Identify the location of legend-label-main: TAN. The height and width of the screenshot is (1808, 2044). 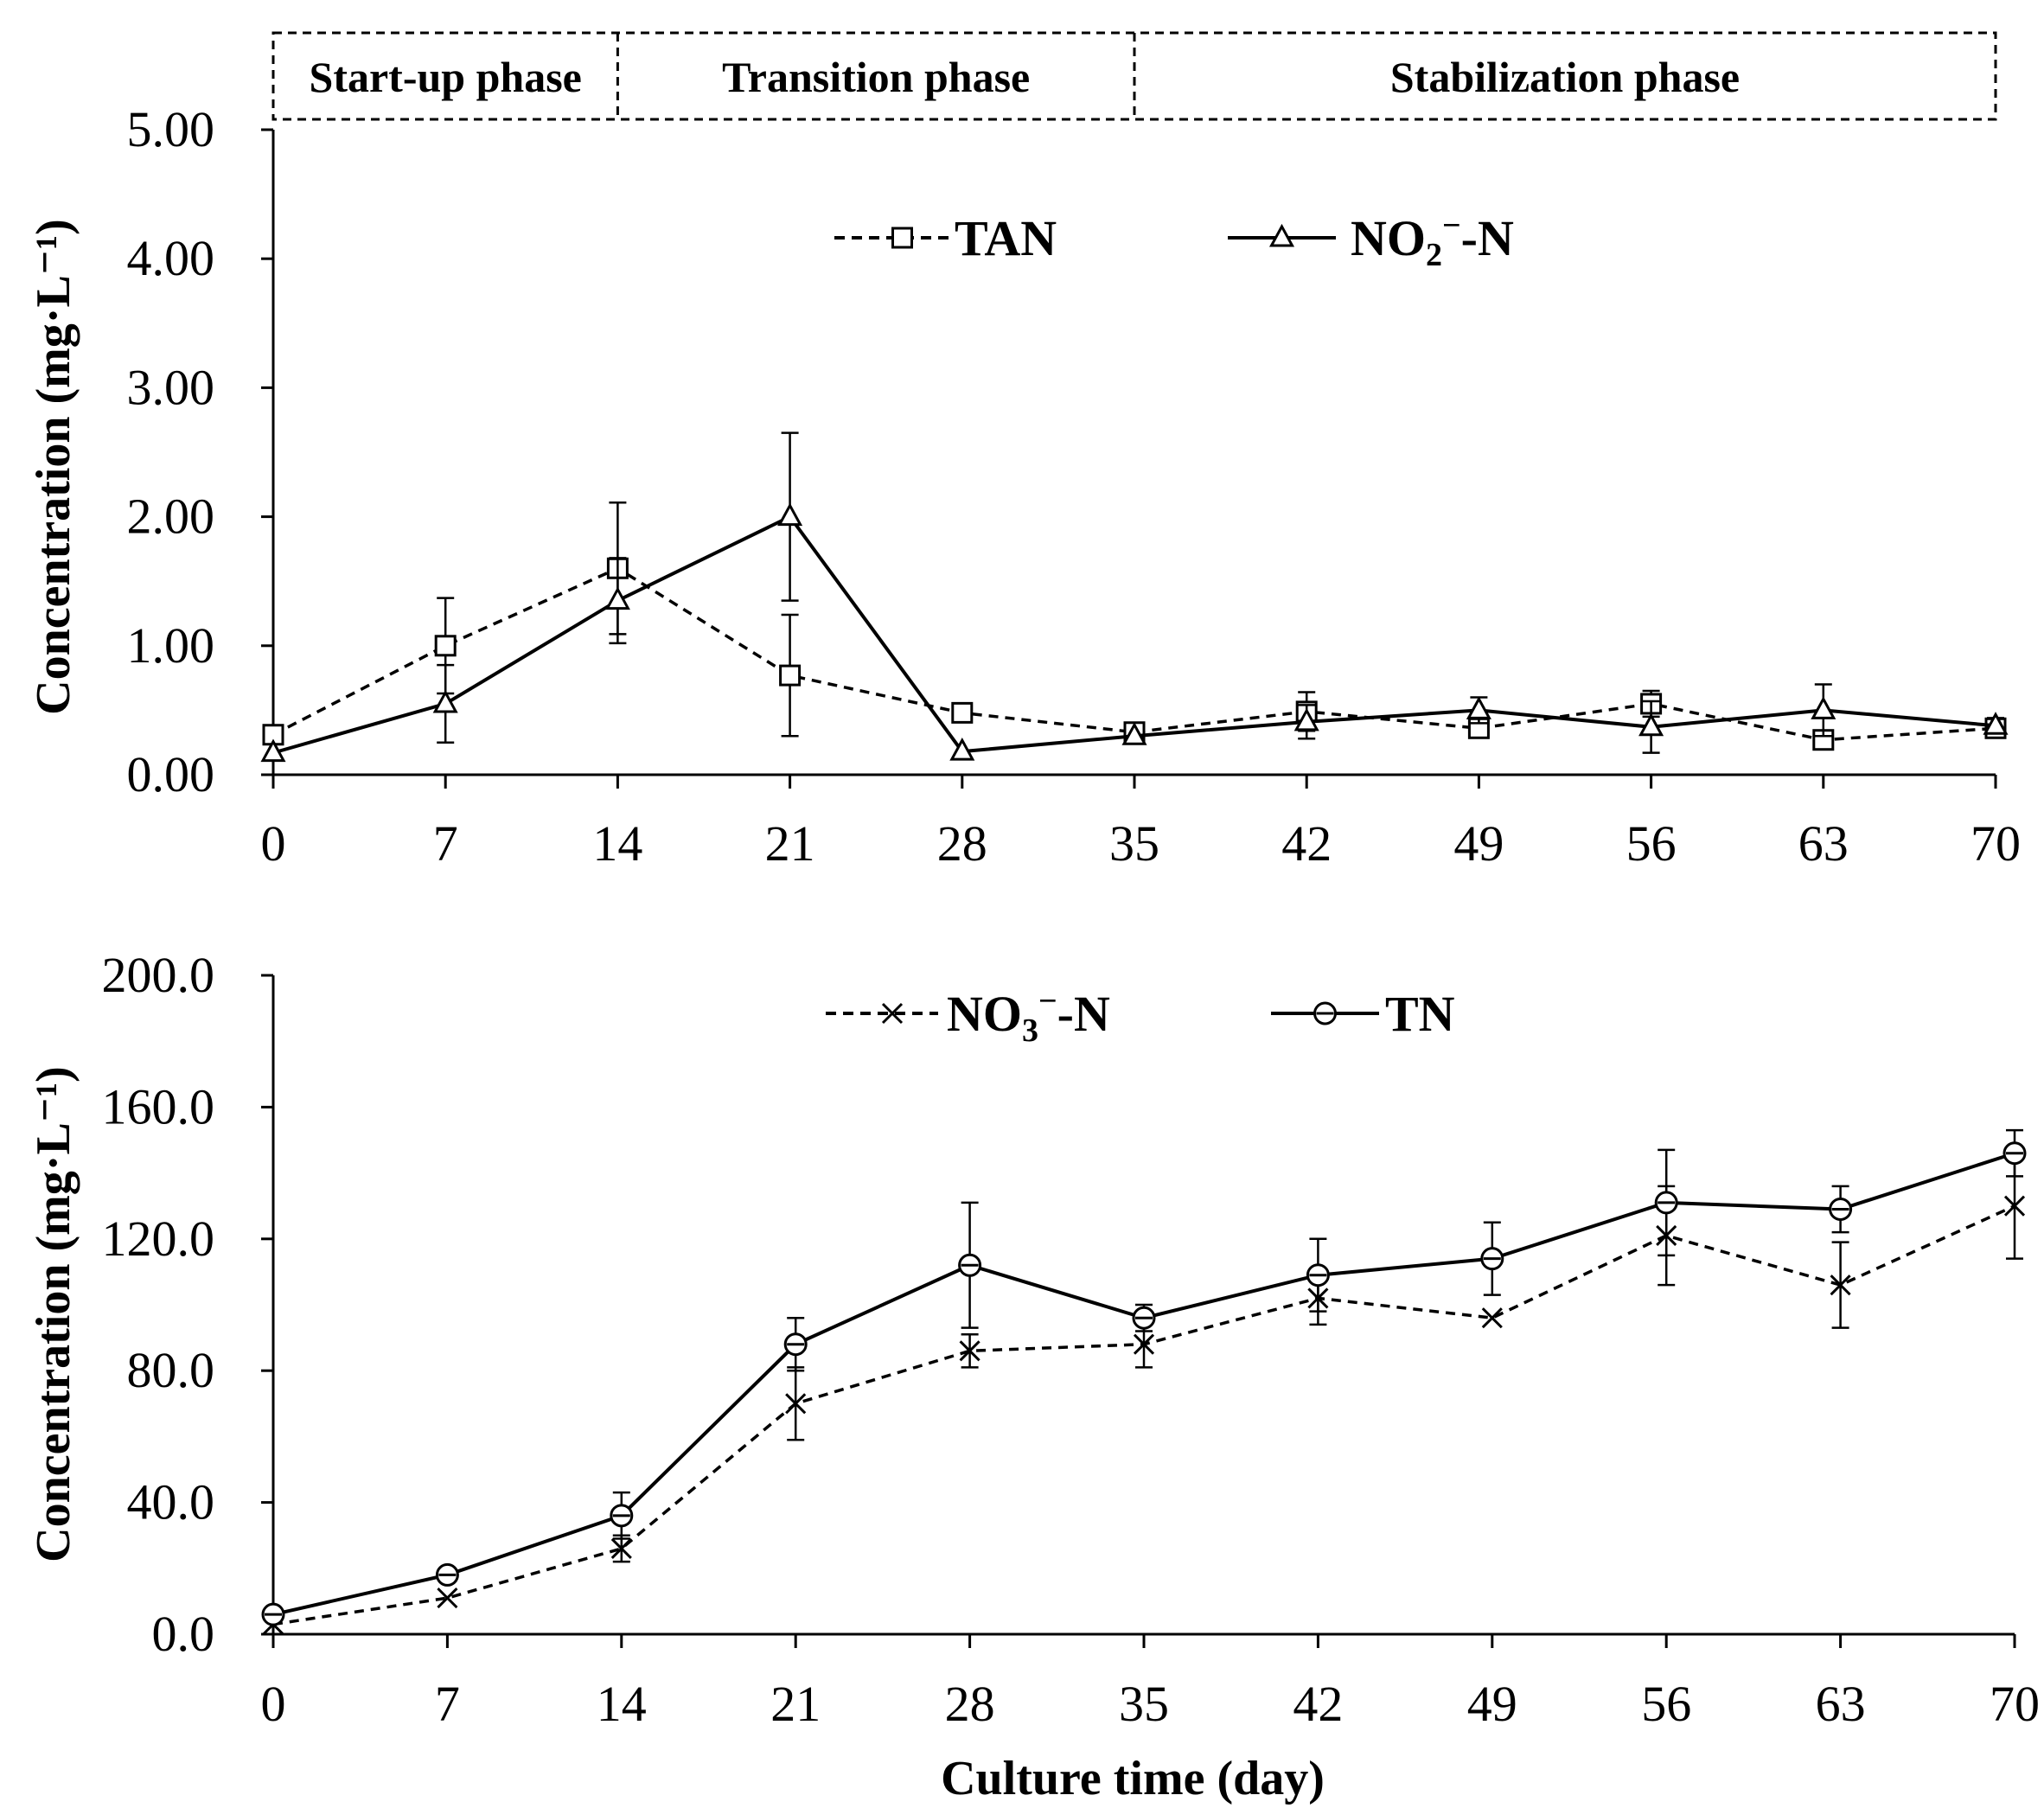
(1006, 238).